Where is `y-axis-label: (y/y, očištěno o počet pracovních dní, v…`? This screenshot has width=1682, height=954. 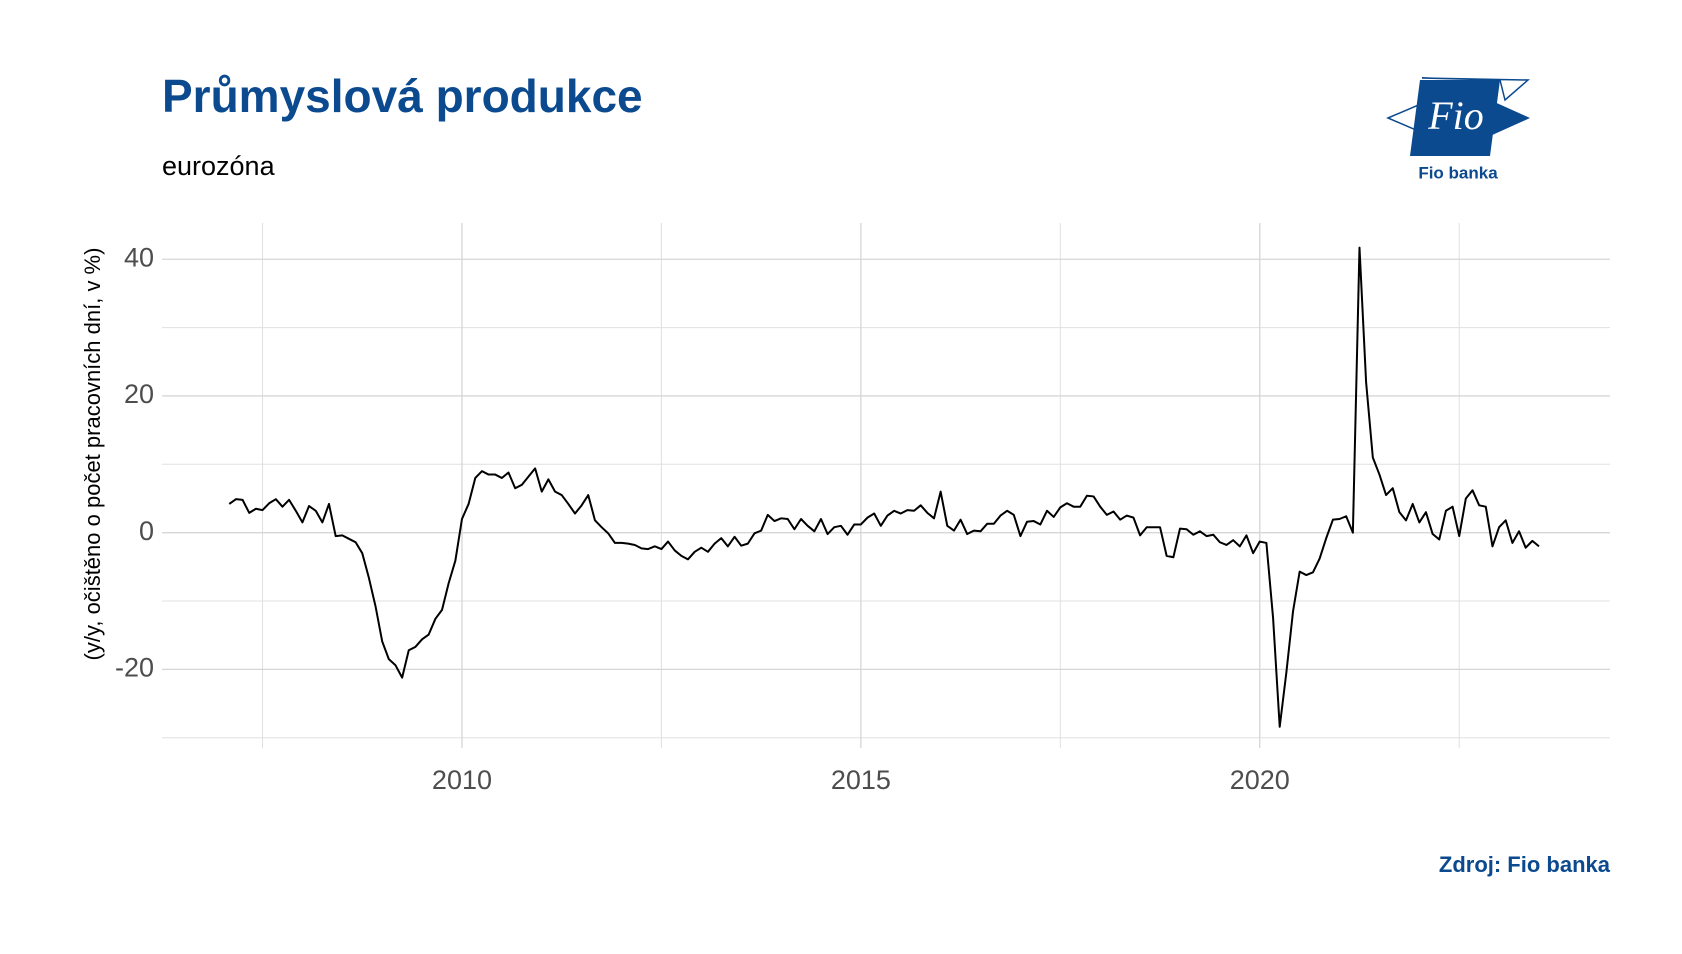 y-axis-label: (y/y, očištěno o počet pracovních dní, v… is located at coordinates (92, 454).